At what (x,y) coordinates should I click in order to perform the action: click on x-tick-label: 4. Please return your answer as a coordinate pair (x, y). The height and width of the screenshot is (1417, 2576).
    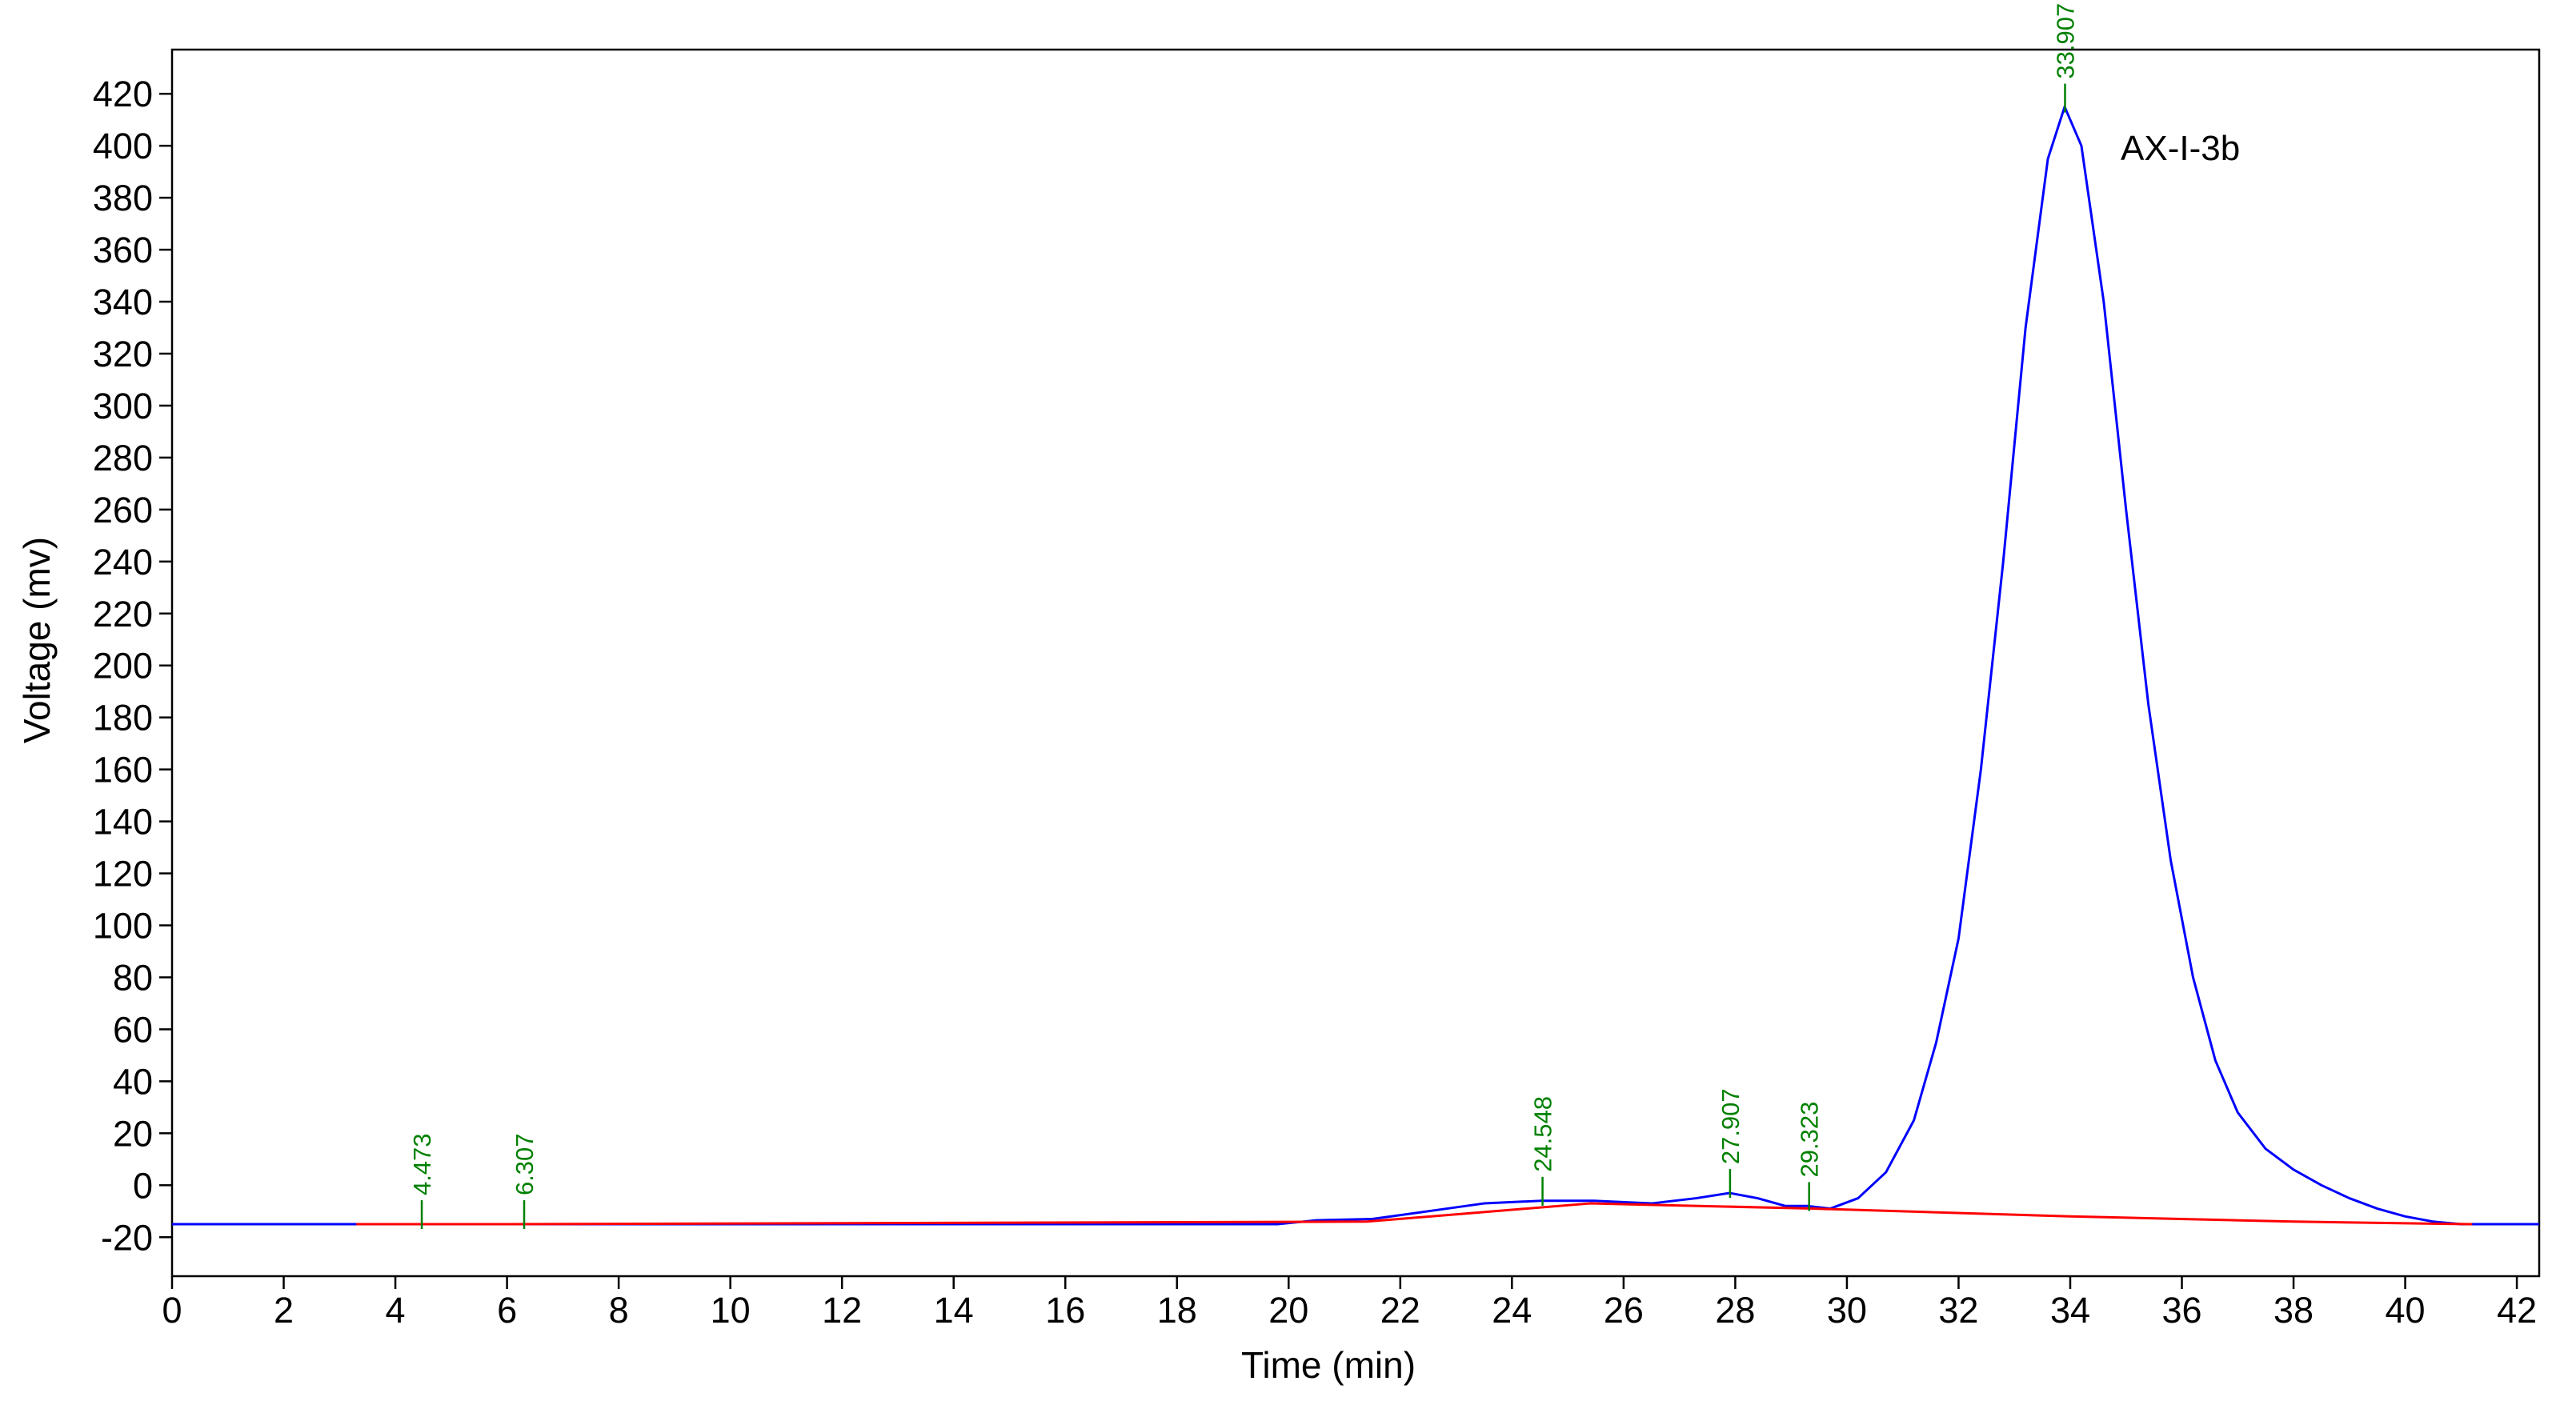
    Looking at the image, I should click on (396, 1310).